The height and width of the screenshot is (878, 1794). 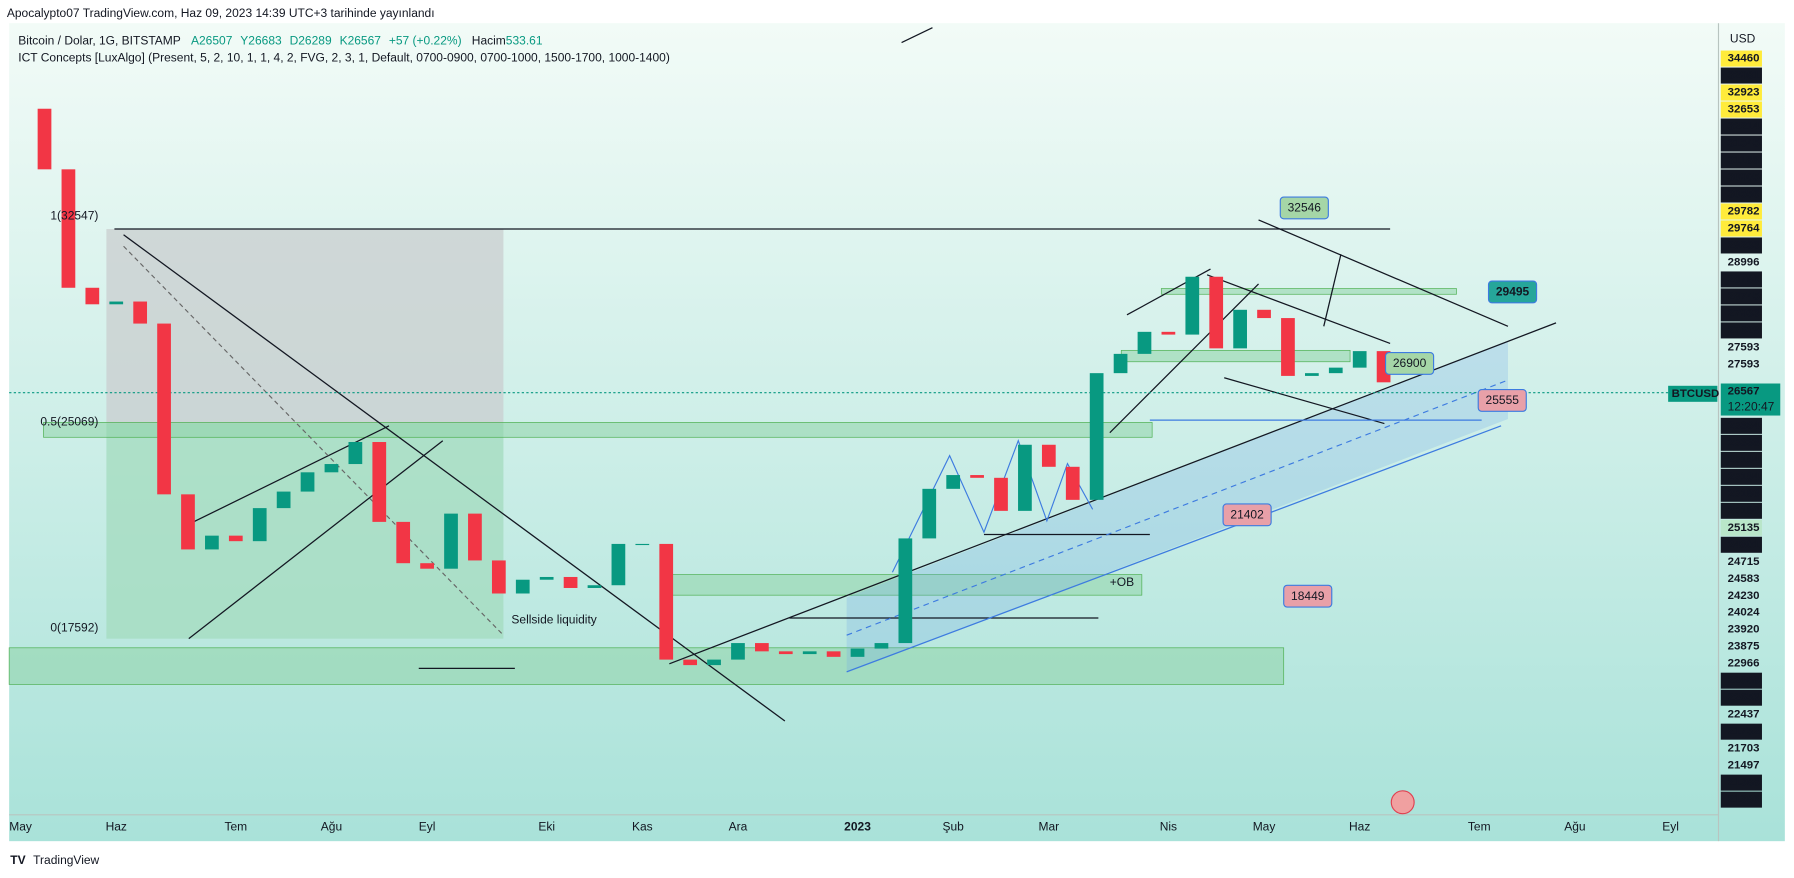 I want to click on price-tag: 25135, so click(x=1744, y=528).